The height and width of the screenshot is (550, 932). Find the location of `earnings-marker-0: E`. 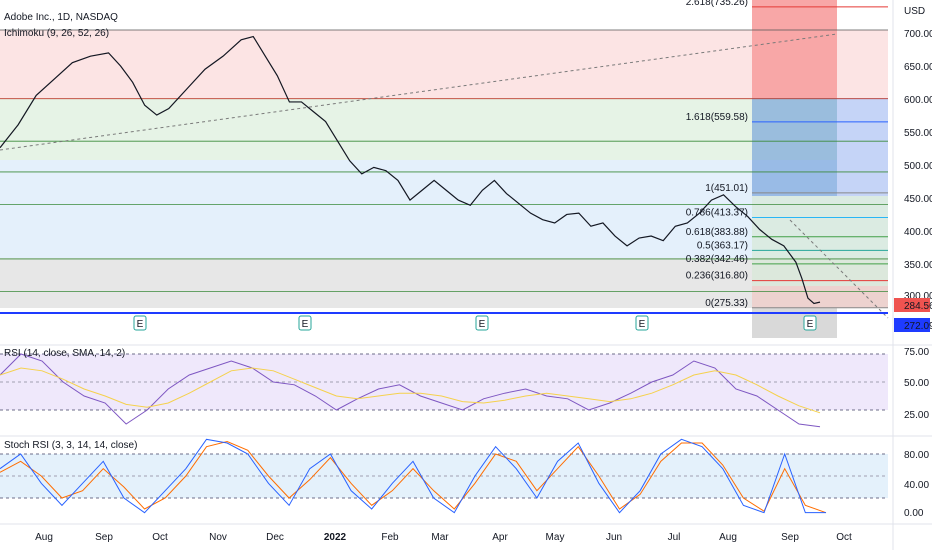

earnings-marker-0: E is located at coordinates (140, 323).